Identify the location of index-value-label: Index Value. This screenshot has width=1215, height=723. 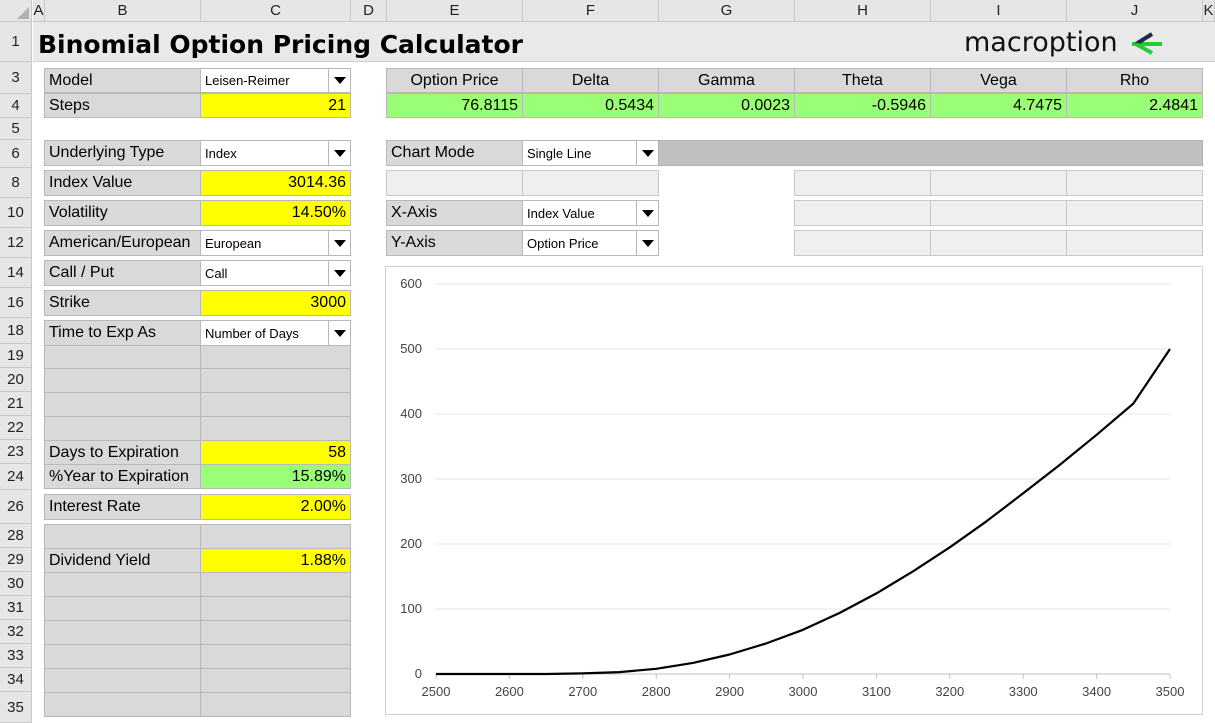
(122, 183).